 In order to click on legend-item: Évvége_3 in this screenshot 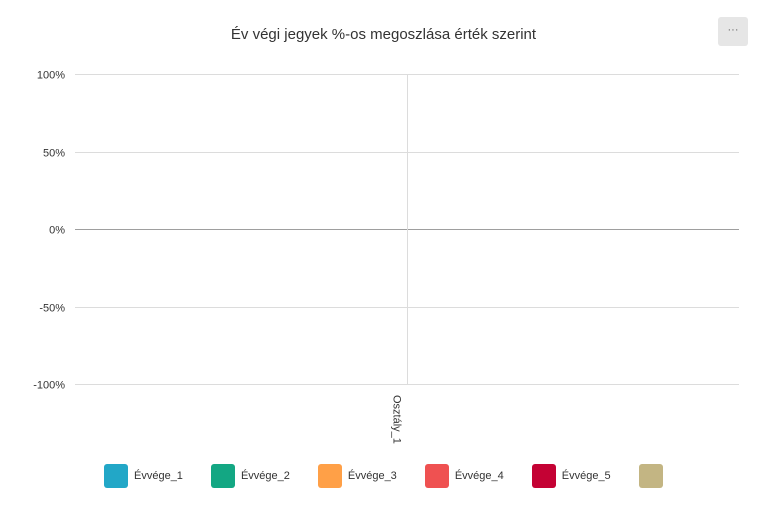, I will do `click(357, 476)`.